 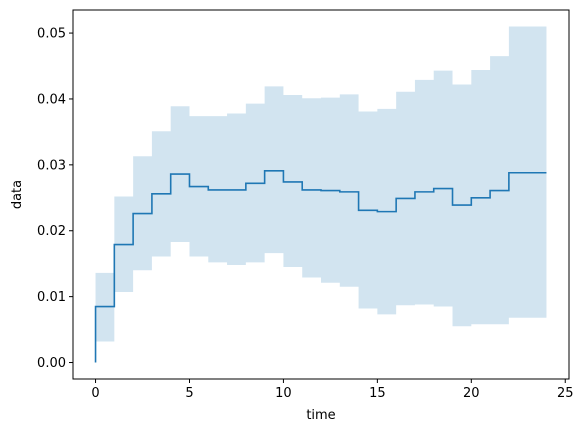 What do you see at coordinates (55, 199) in the screenshot?
I see `y-axis-ticks: 0.00 0.01 0.02 0.03 0.04 0.05` at bounding box center [55, 199].